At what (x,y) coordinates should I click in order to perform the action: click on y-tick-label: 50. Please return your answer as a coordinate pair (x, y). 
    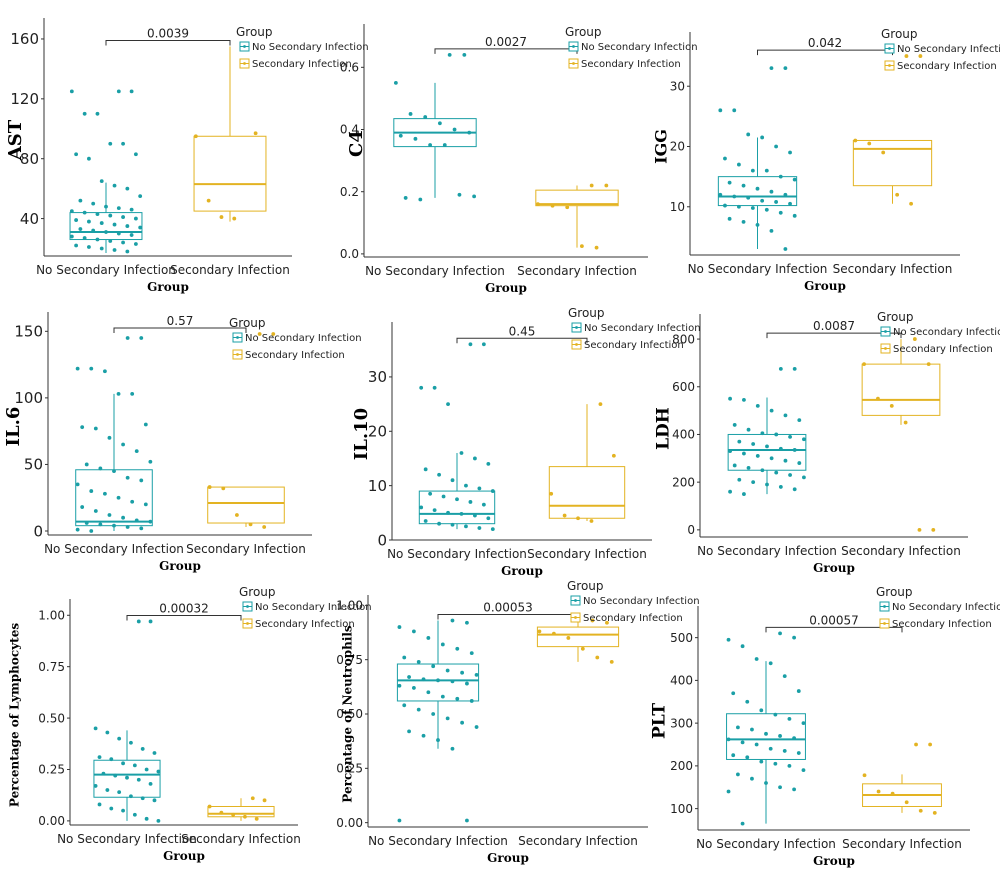
    Looking at the image, I should click on (33, 465).